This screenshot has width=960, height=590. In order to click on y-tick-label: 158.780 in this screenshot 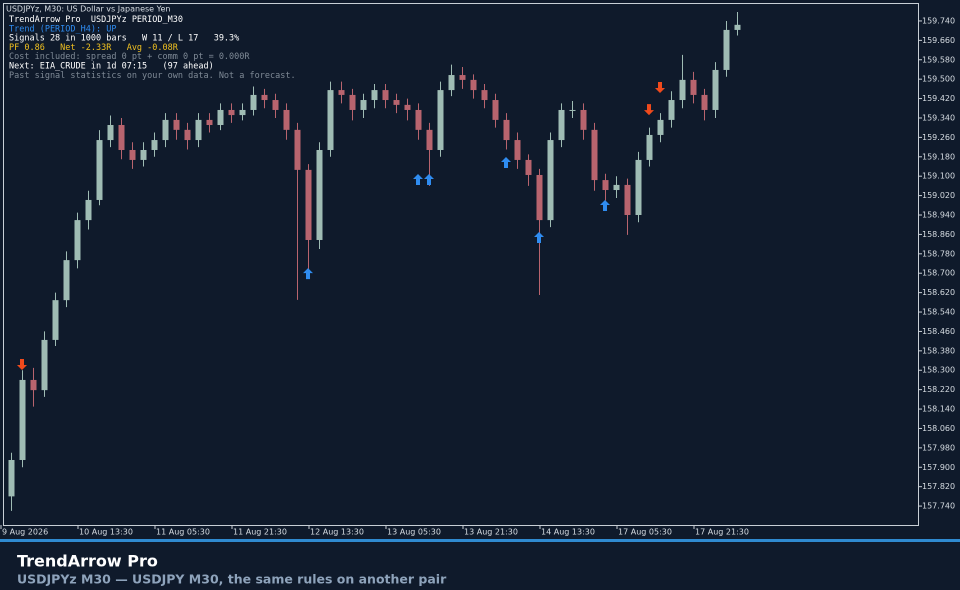, I will do `click(938, 253)`.